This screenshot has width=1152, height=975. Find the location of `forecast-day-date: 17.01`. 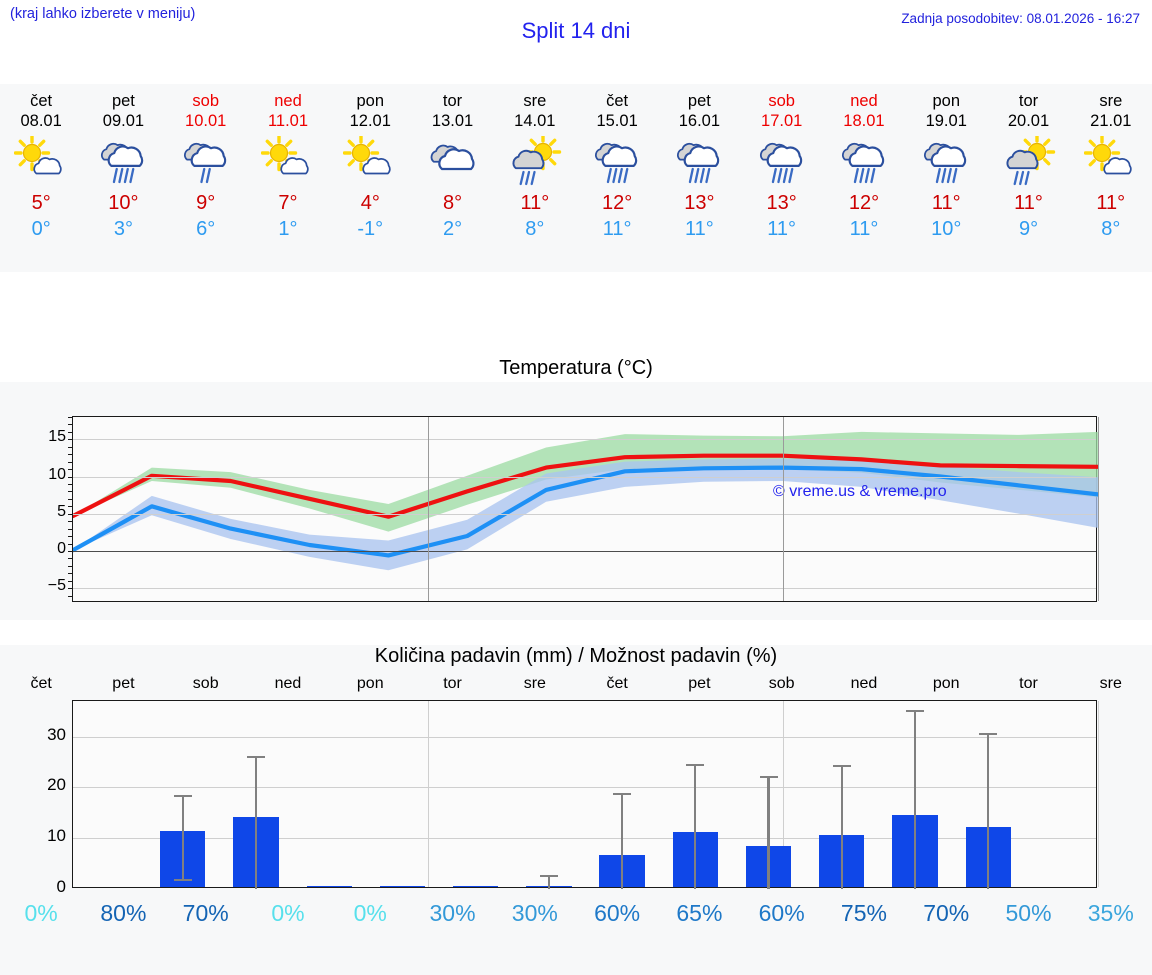

forecast-day-date: 17.01 is located at coordinates (782, 121).